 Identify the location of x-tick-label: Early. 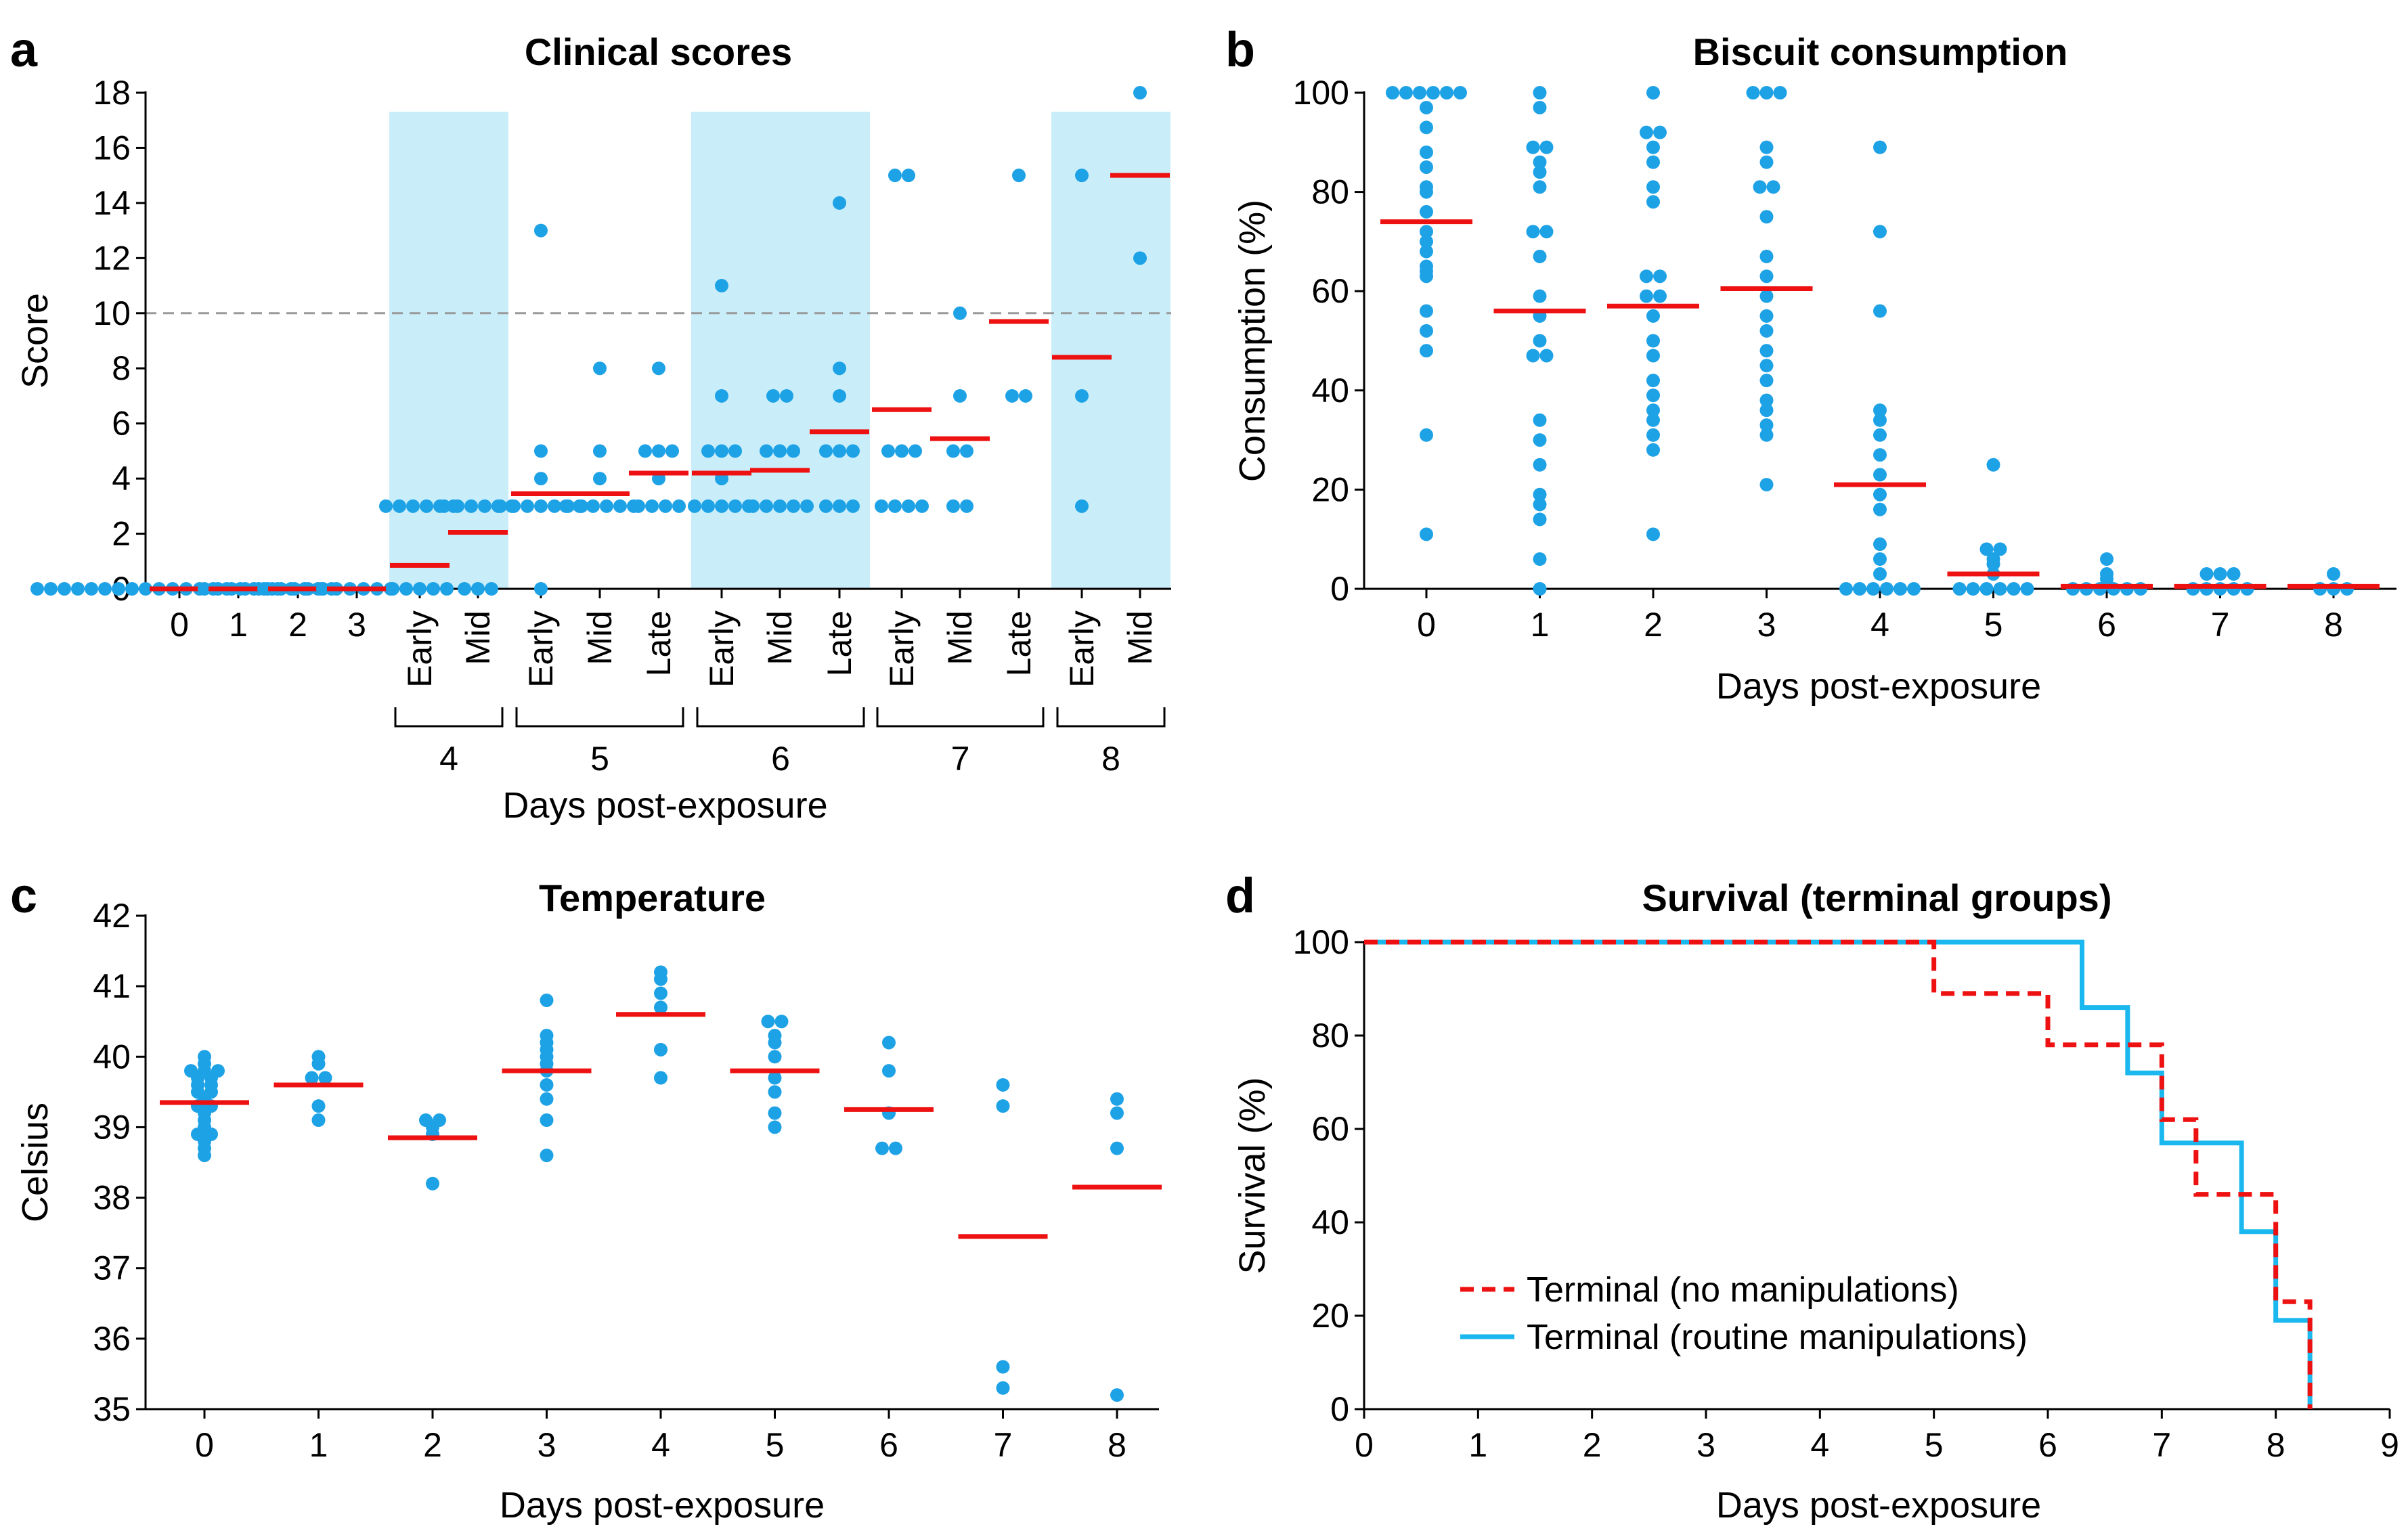
(420, 649).